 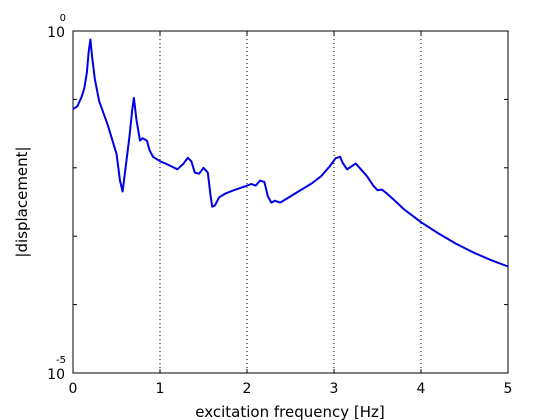 What do you see at coordinates (291, 389) in the screenshot?
I see `x-tick-labels: 0 1 2 3 4 5` at bounding box center [291, 389].